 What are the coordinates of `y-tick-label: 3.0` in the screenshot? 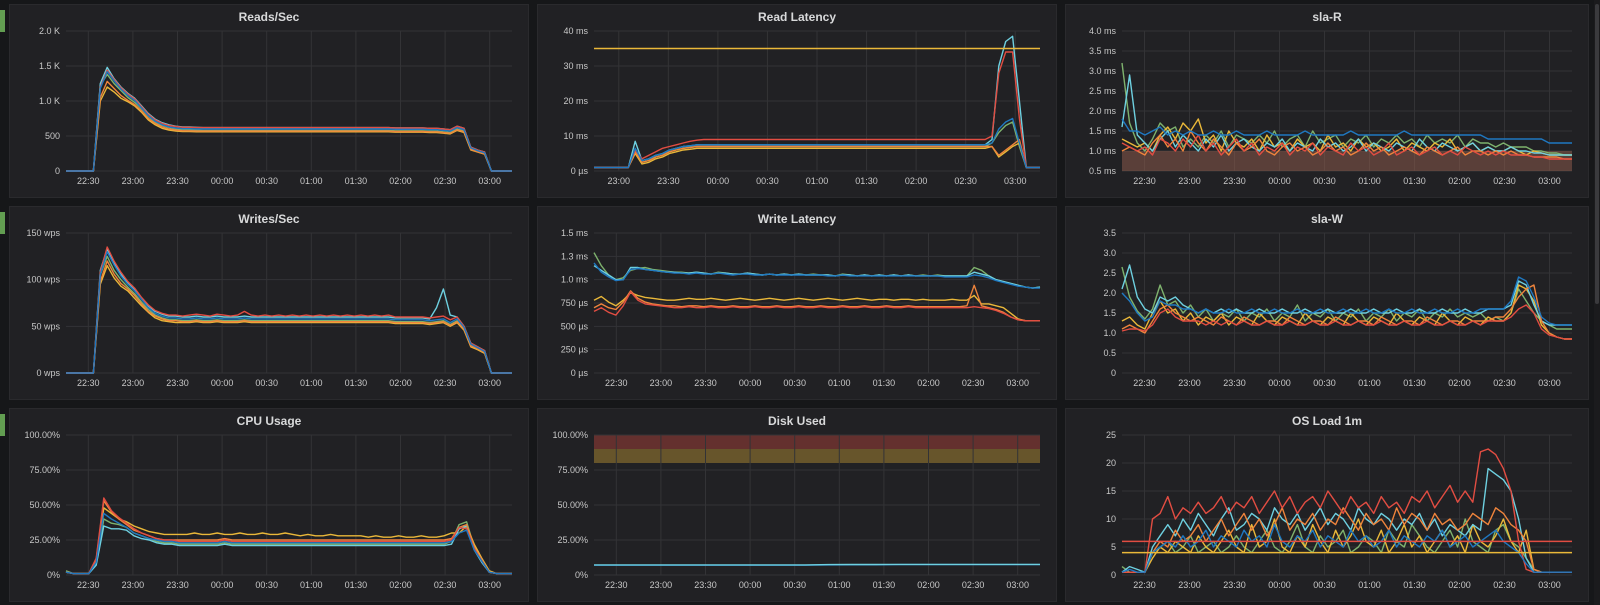 It's located at (1109, 253).